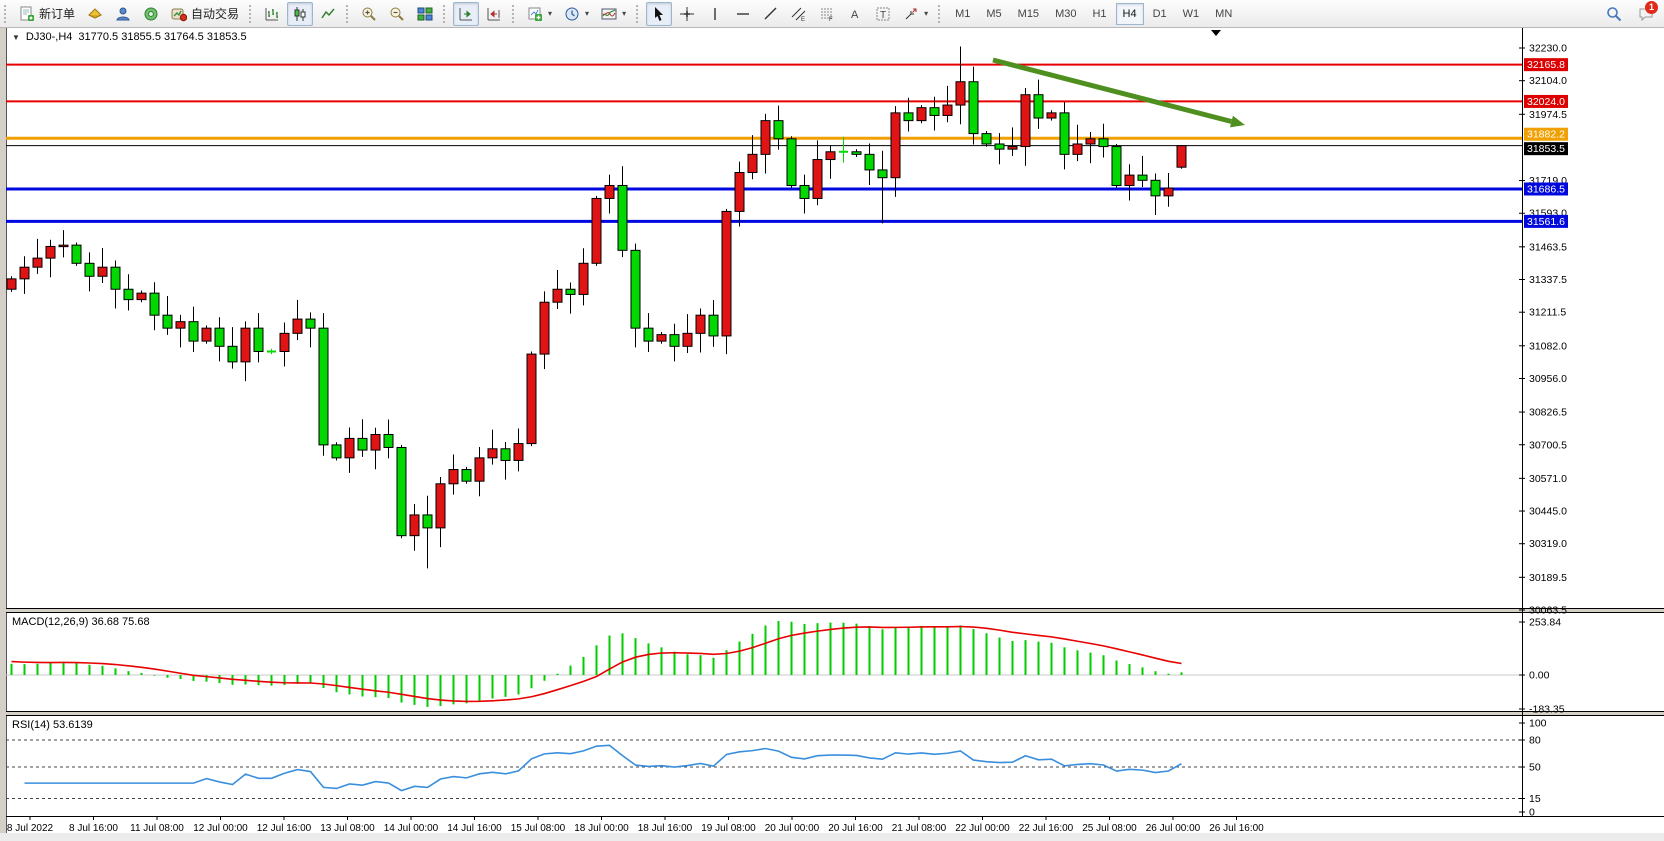  Describe the element at coordinates (16, 37) in the screenshot. I see `collapse-arrow-icon: ▼` at that location.